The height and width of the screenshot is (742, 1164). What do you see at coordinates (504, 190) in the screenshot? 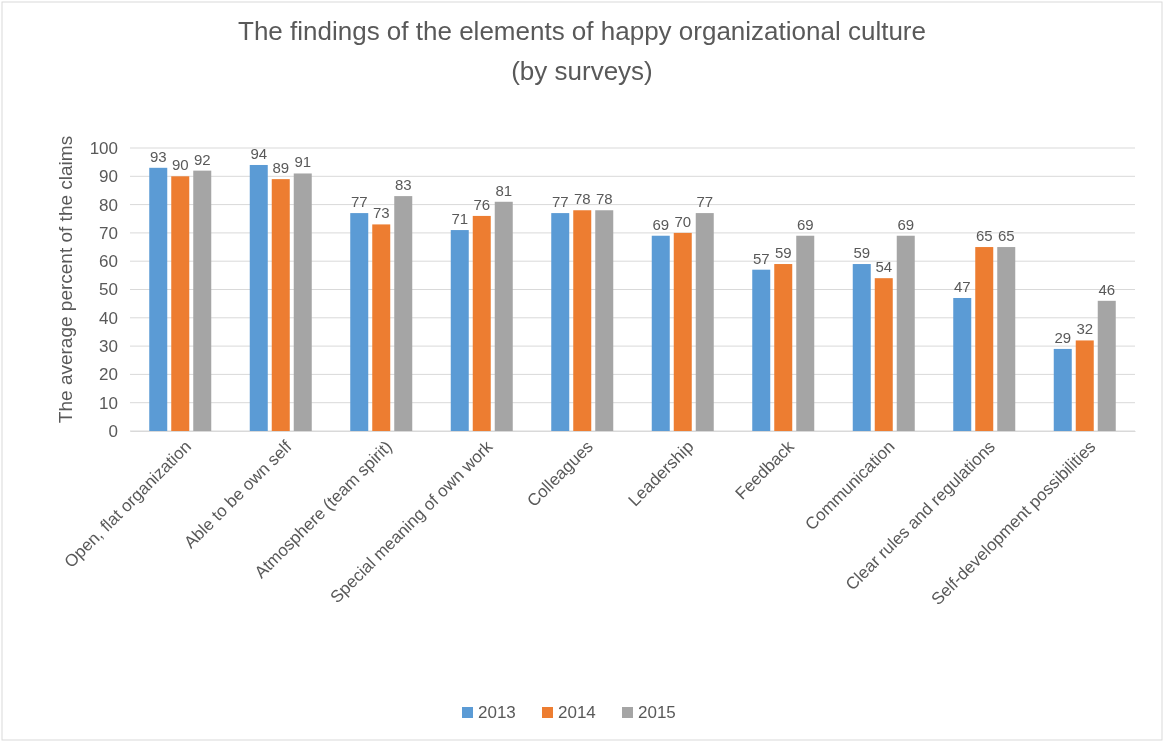
I see `data-label: 81` at bounding box center [504, 190].